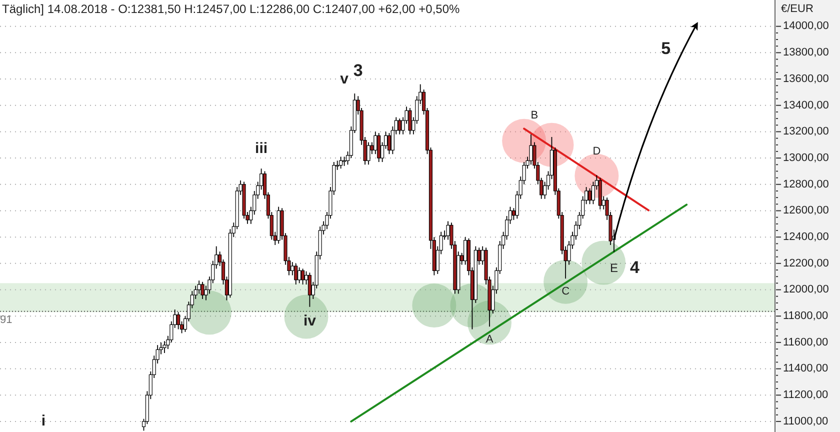  Describe the element at coordinates (806, 132) in the screenshot. I see `y-tick-label: 13200,00` at that location.